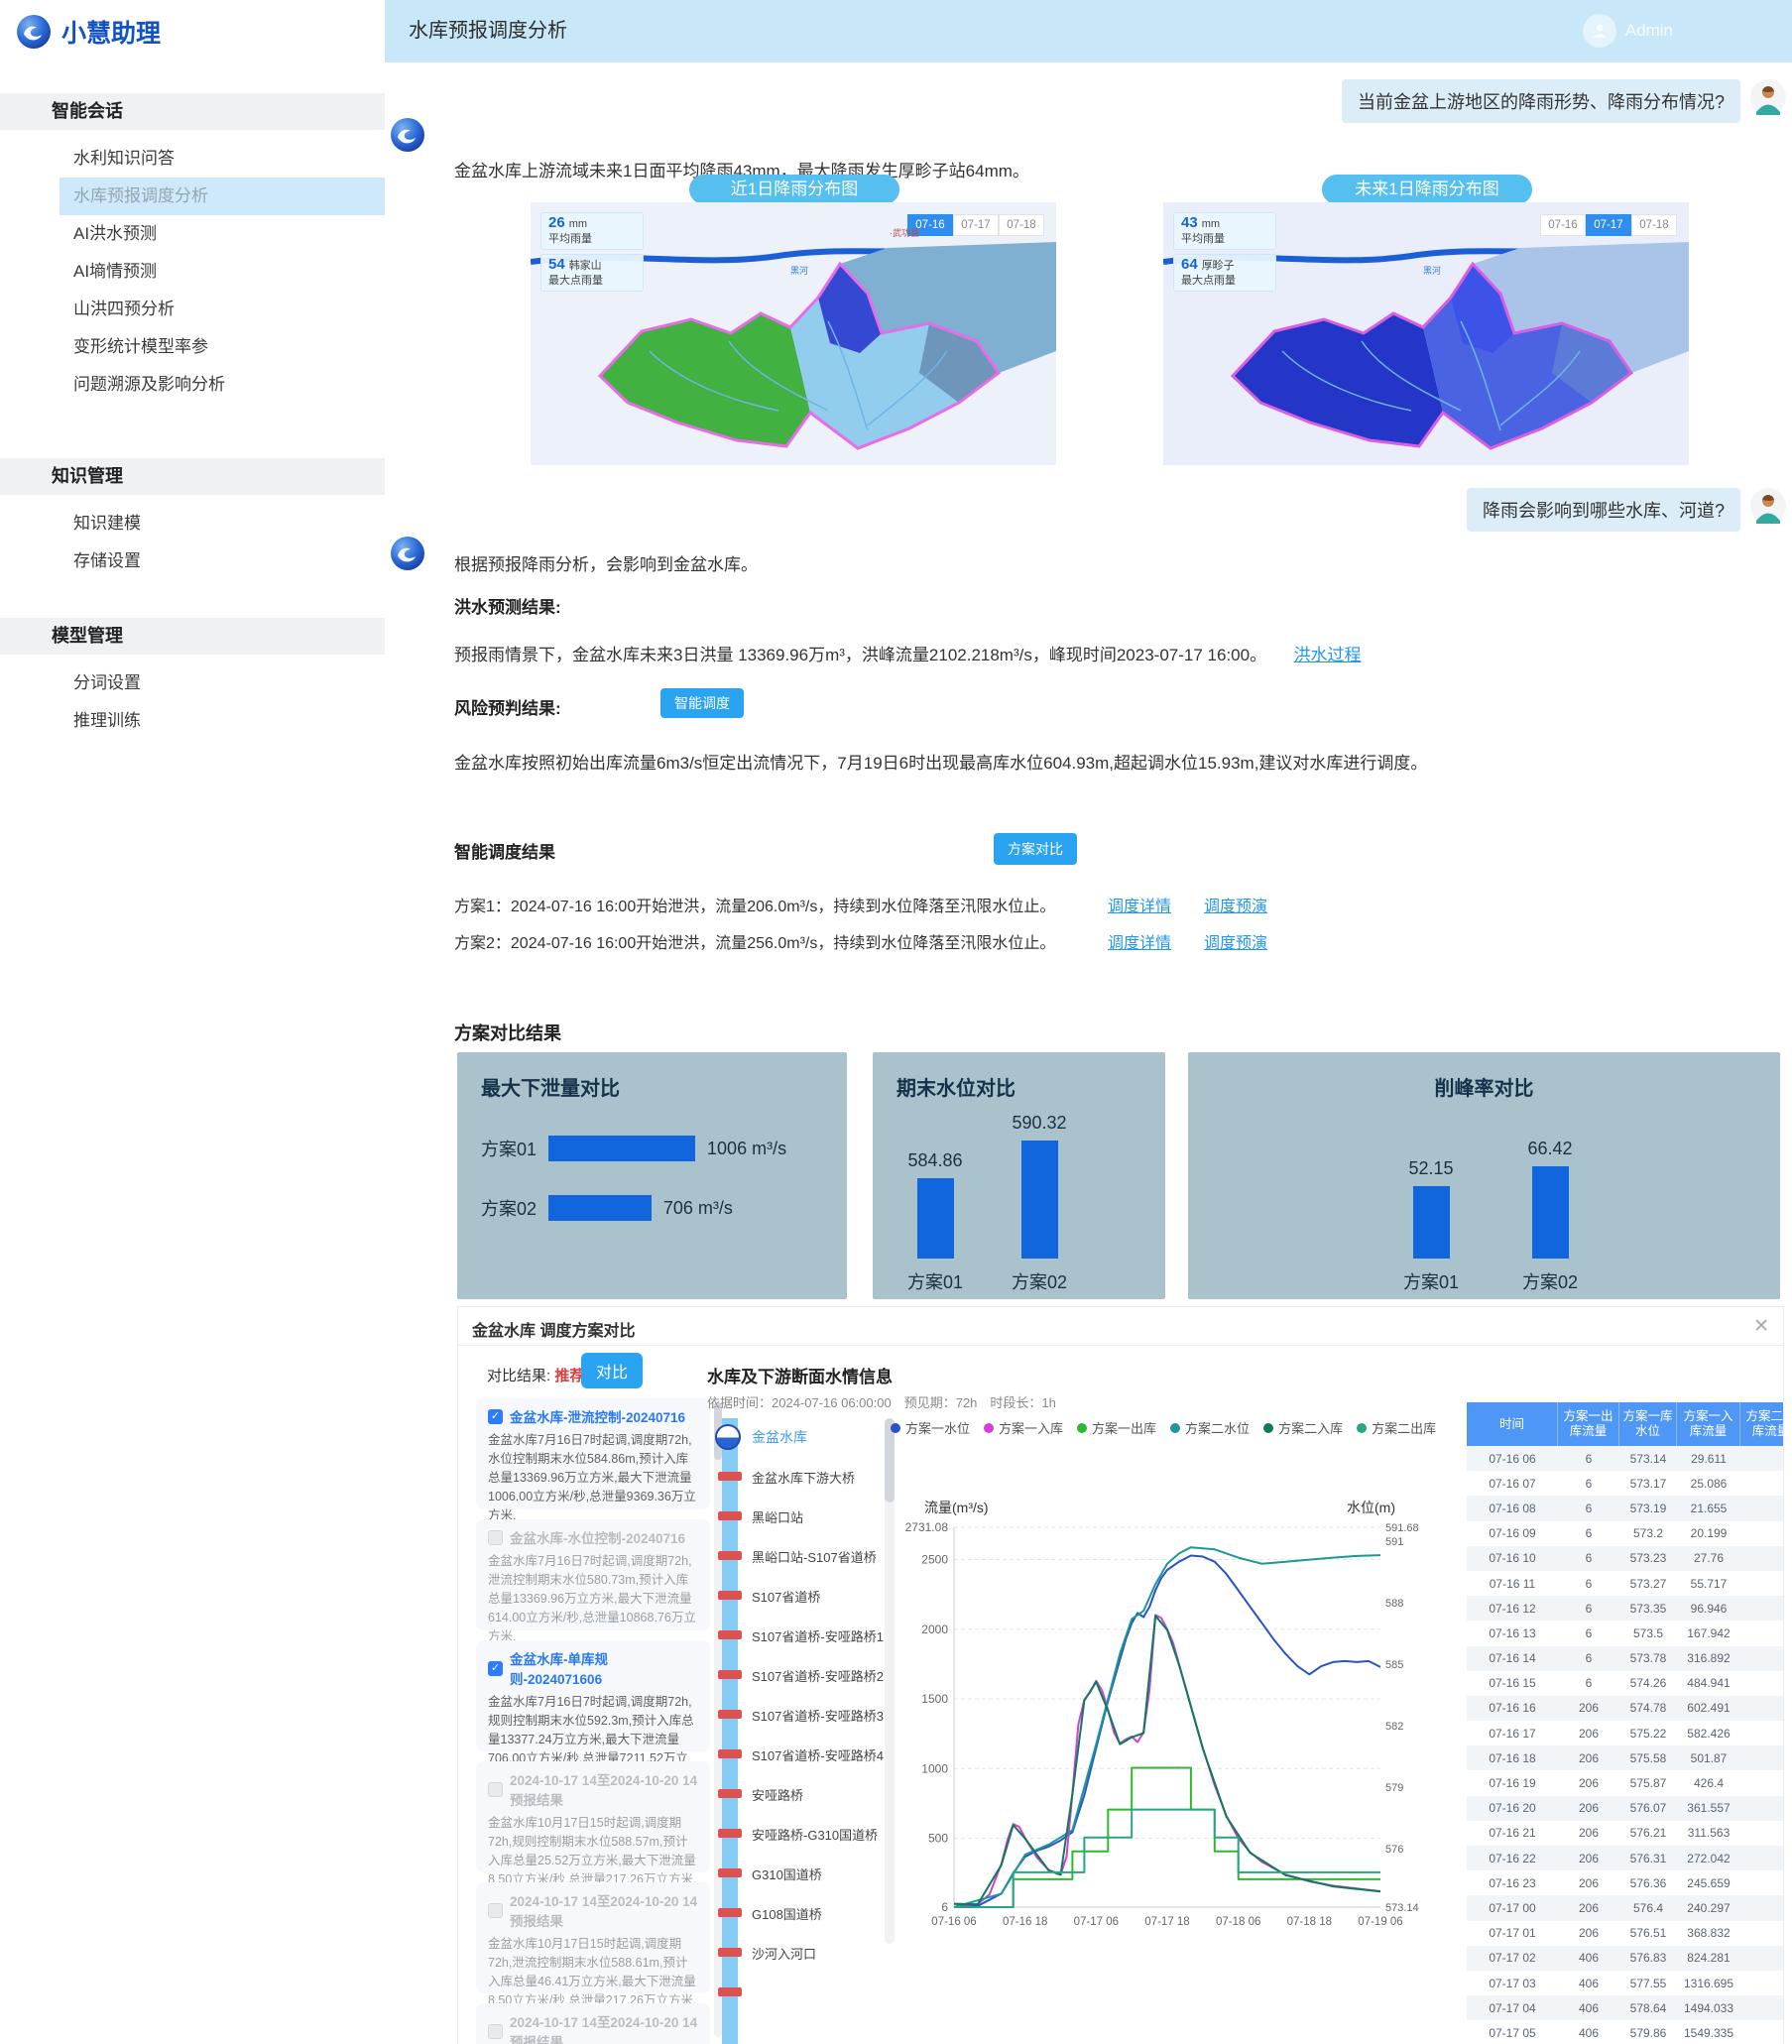 The width and height of the screenshot is (1792, 2044). Describe the element at coordinates (818, 1676) in the screenshot. I see `station-label: S107省道桥-安哑路桥2` at that location.